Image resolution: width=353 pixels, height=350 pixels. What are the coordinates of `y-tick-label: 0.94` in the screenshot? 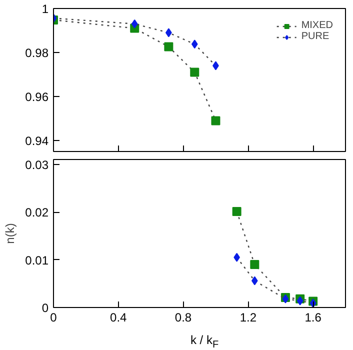 It's located at (37, 141).